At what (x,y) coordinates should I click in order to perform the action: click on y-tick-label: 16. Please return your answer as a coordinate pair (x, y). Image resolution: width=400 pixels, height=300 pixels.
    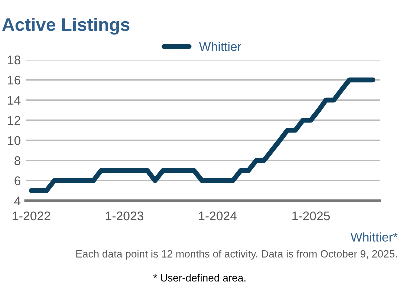
    Looking at the image, I should click on (14, 80).